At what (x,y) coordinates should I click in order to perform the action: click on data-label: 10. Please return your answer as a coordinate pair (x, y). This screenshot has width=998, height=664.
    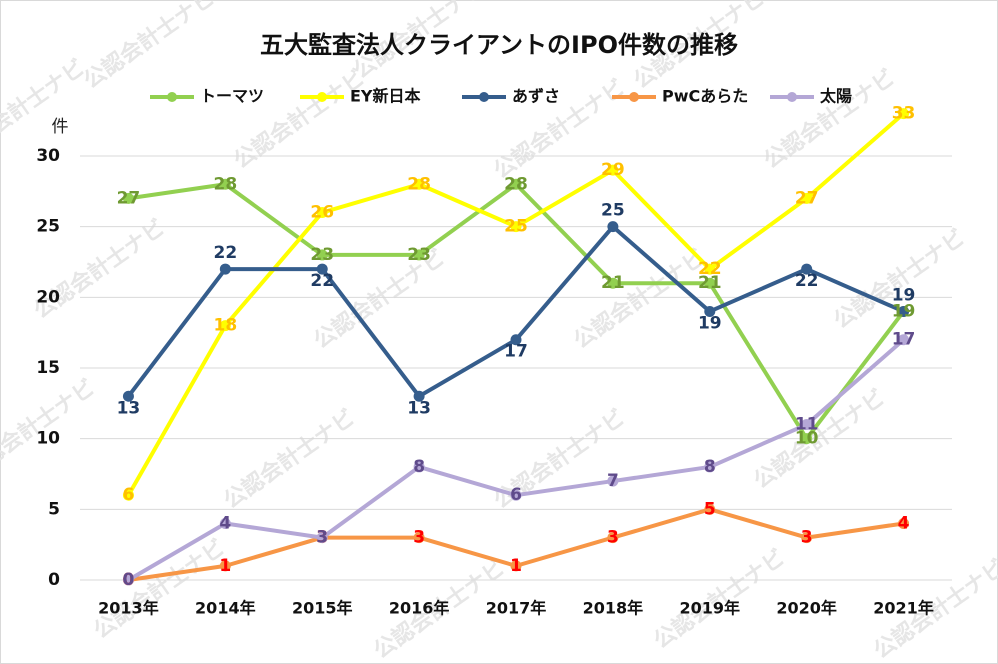
    Looking at the image, I should click on (807, 439).